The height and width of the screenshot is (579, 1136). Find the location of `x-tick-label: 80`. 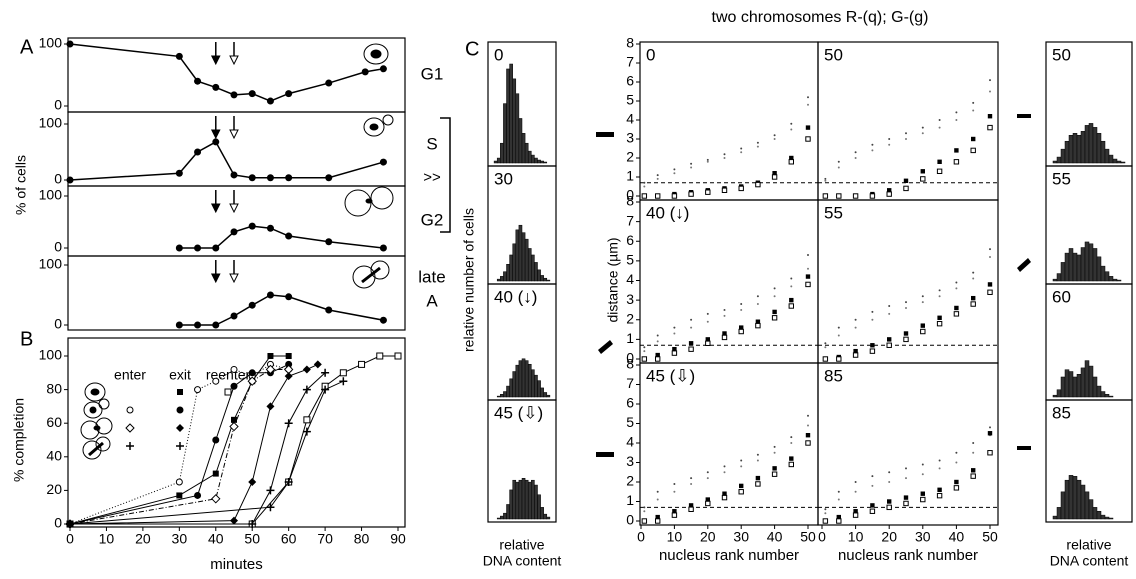

x-tick-label: 80 is located at coordinates (362, 539).